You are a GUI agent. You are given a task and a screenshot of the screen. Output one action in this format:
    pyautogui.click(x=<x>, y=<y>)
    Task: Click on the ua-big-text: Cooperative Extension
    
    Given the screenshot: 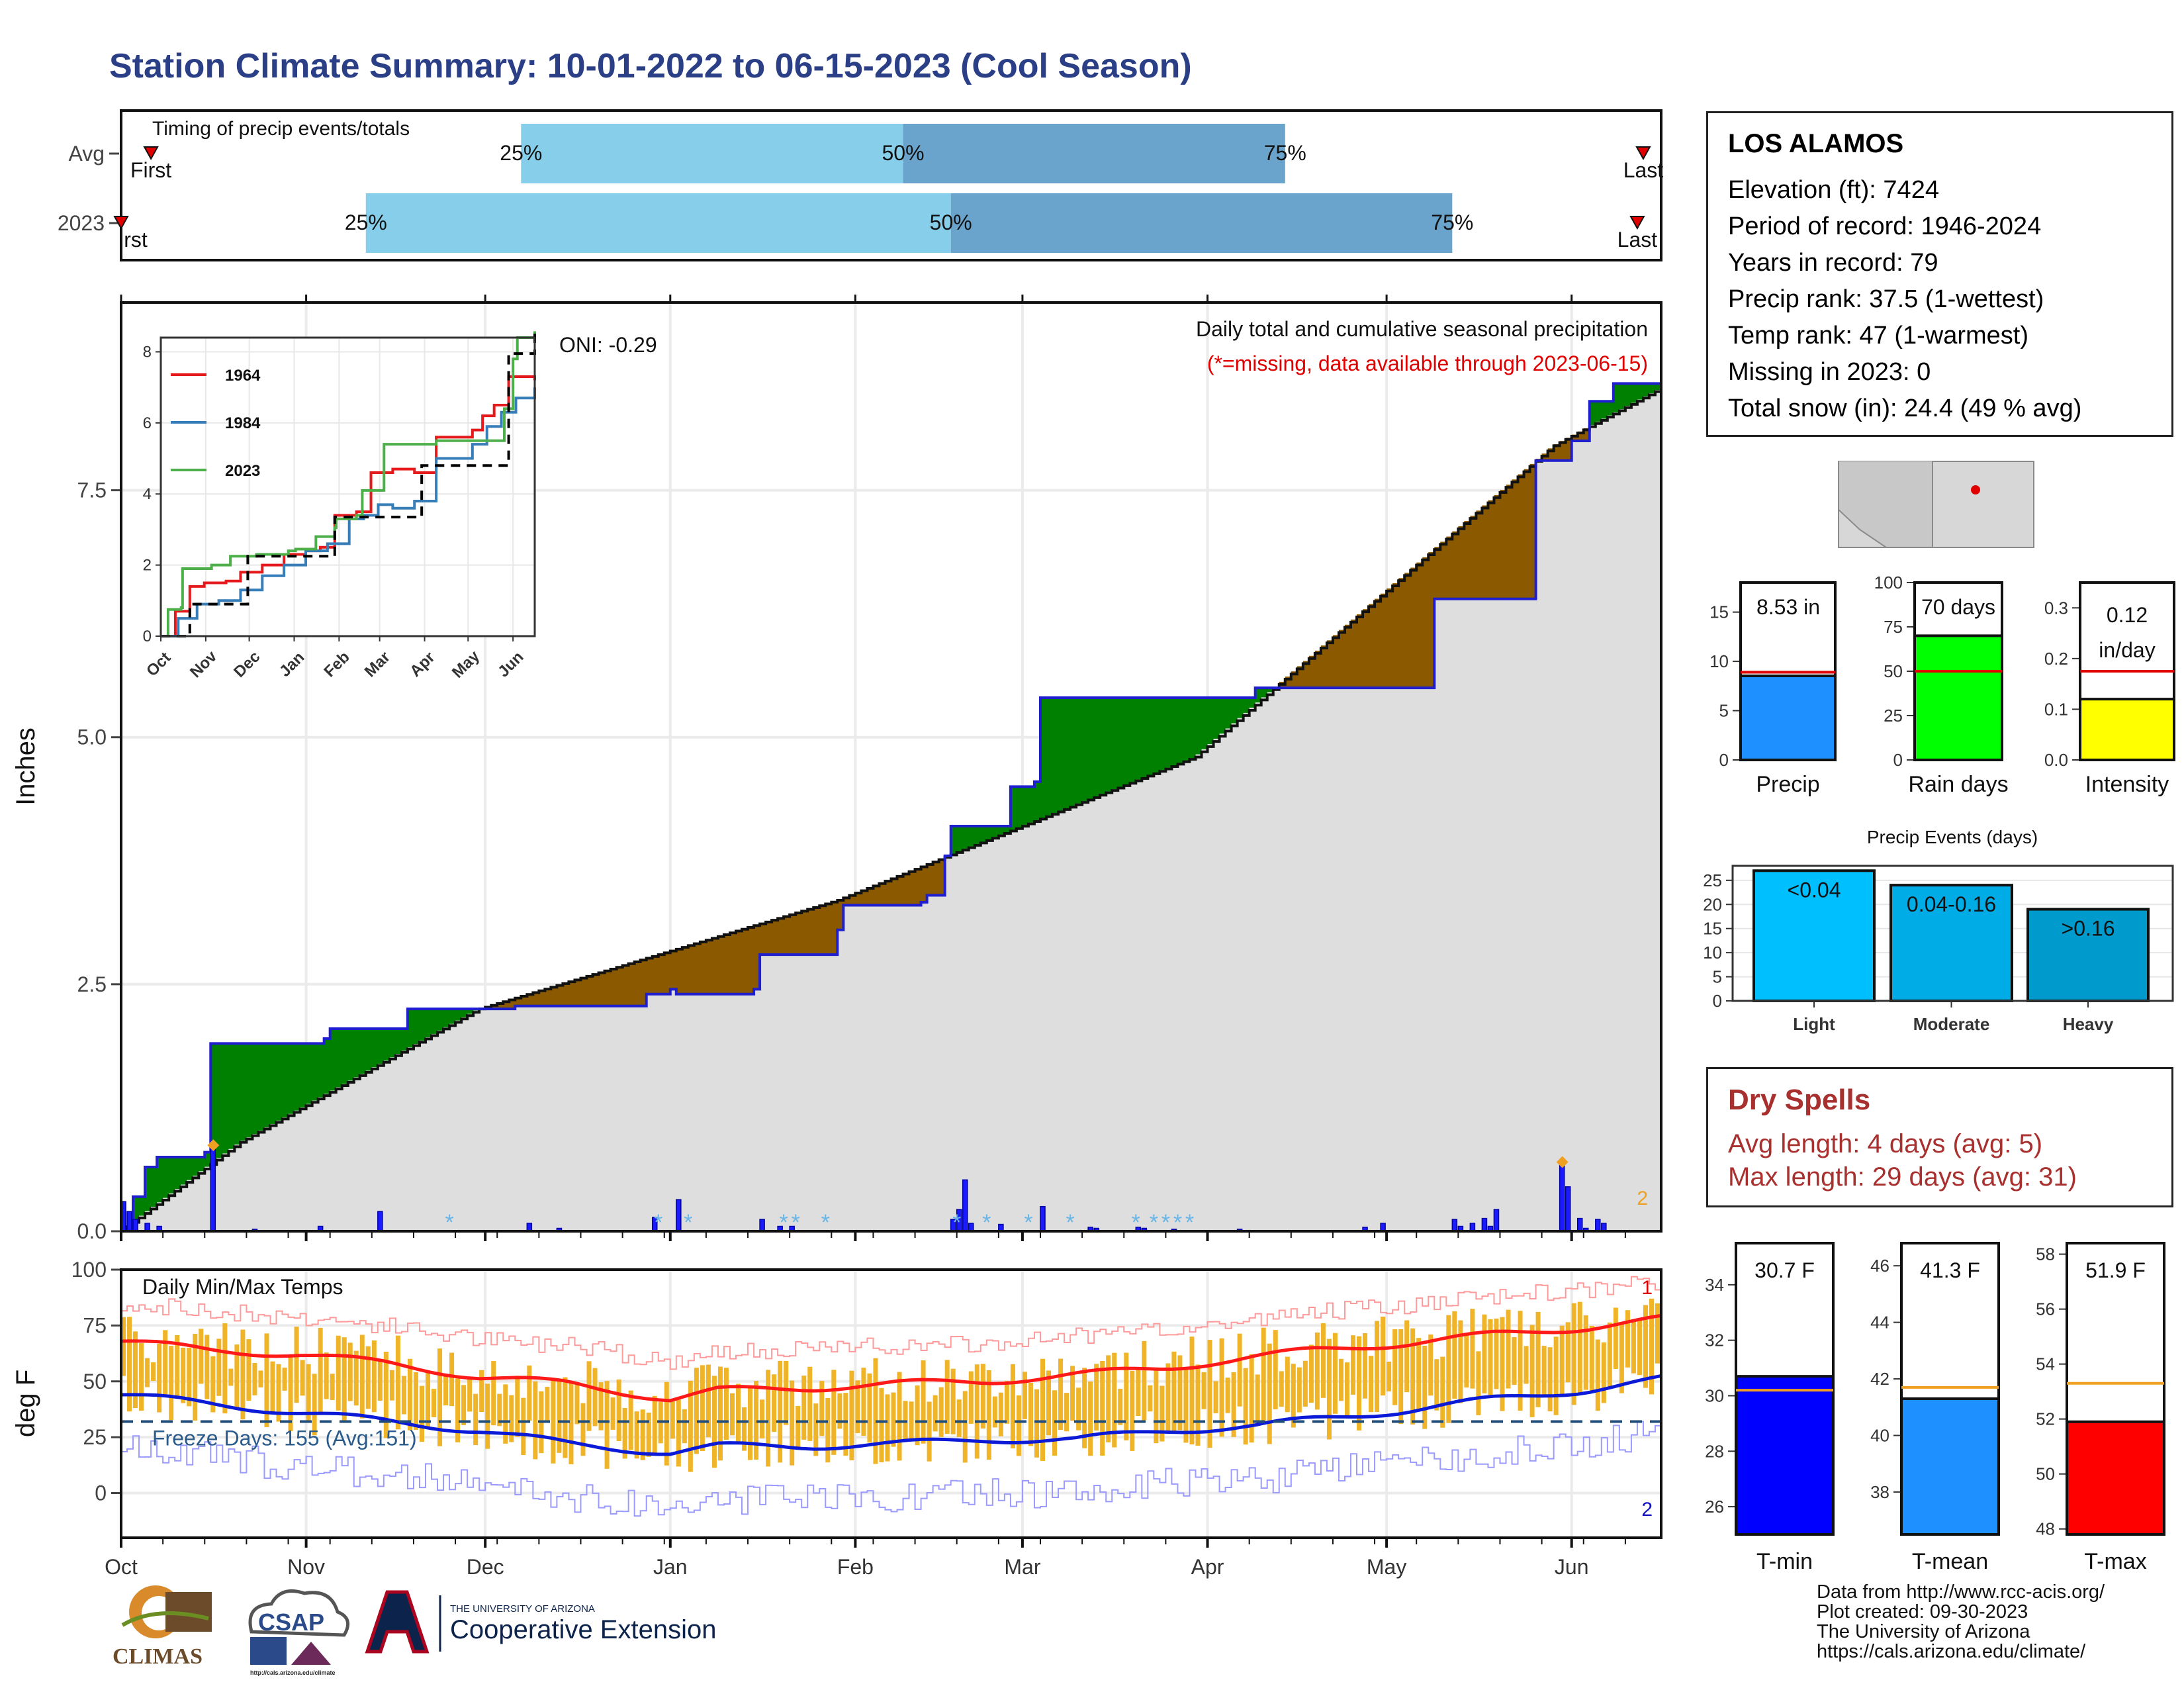 What is the action you would take?
    pyautogui.click(x=583, y=1629)
    